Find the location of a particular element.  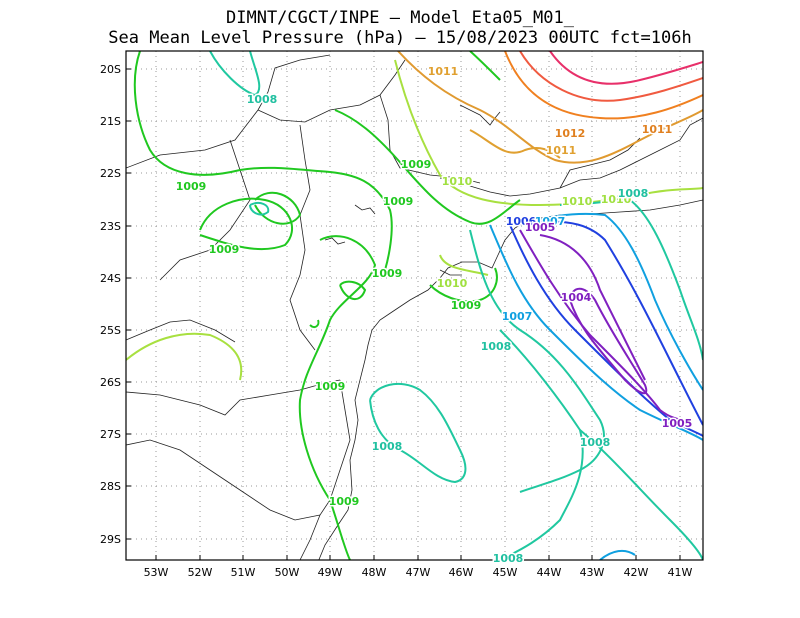

isobar-label: 1006 is located at coordinates (521, 221).